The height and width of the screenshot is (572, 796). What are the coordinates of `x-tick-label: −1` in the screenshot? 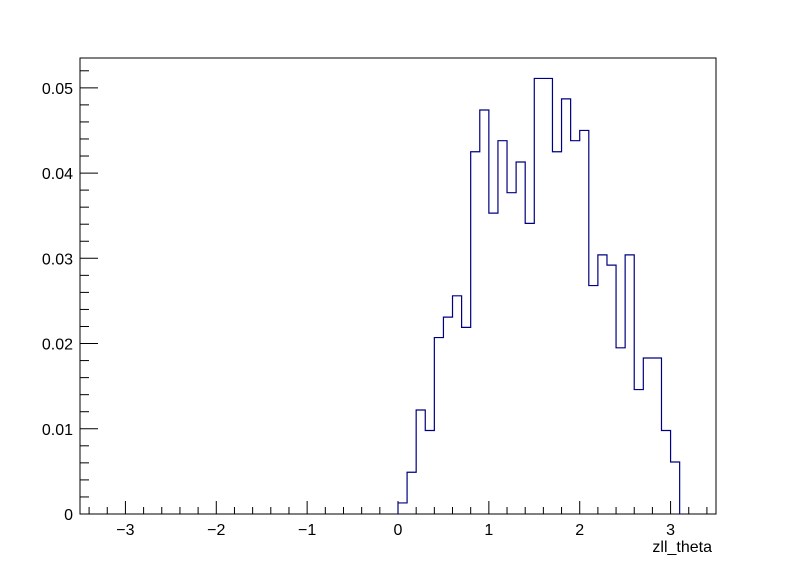 It's located at (307, 530).